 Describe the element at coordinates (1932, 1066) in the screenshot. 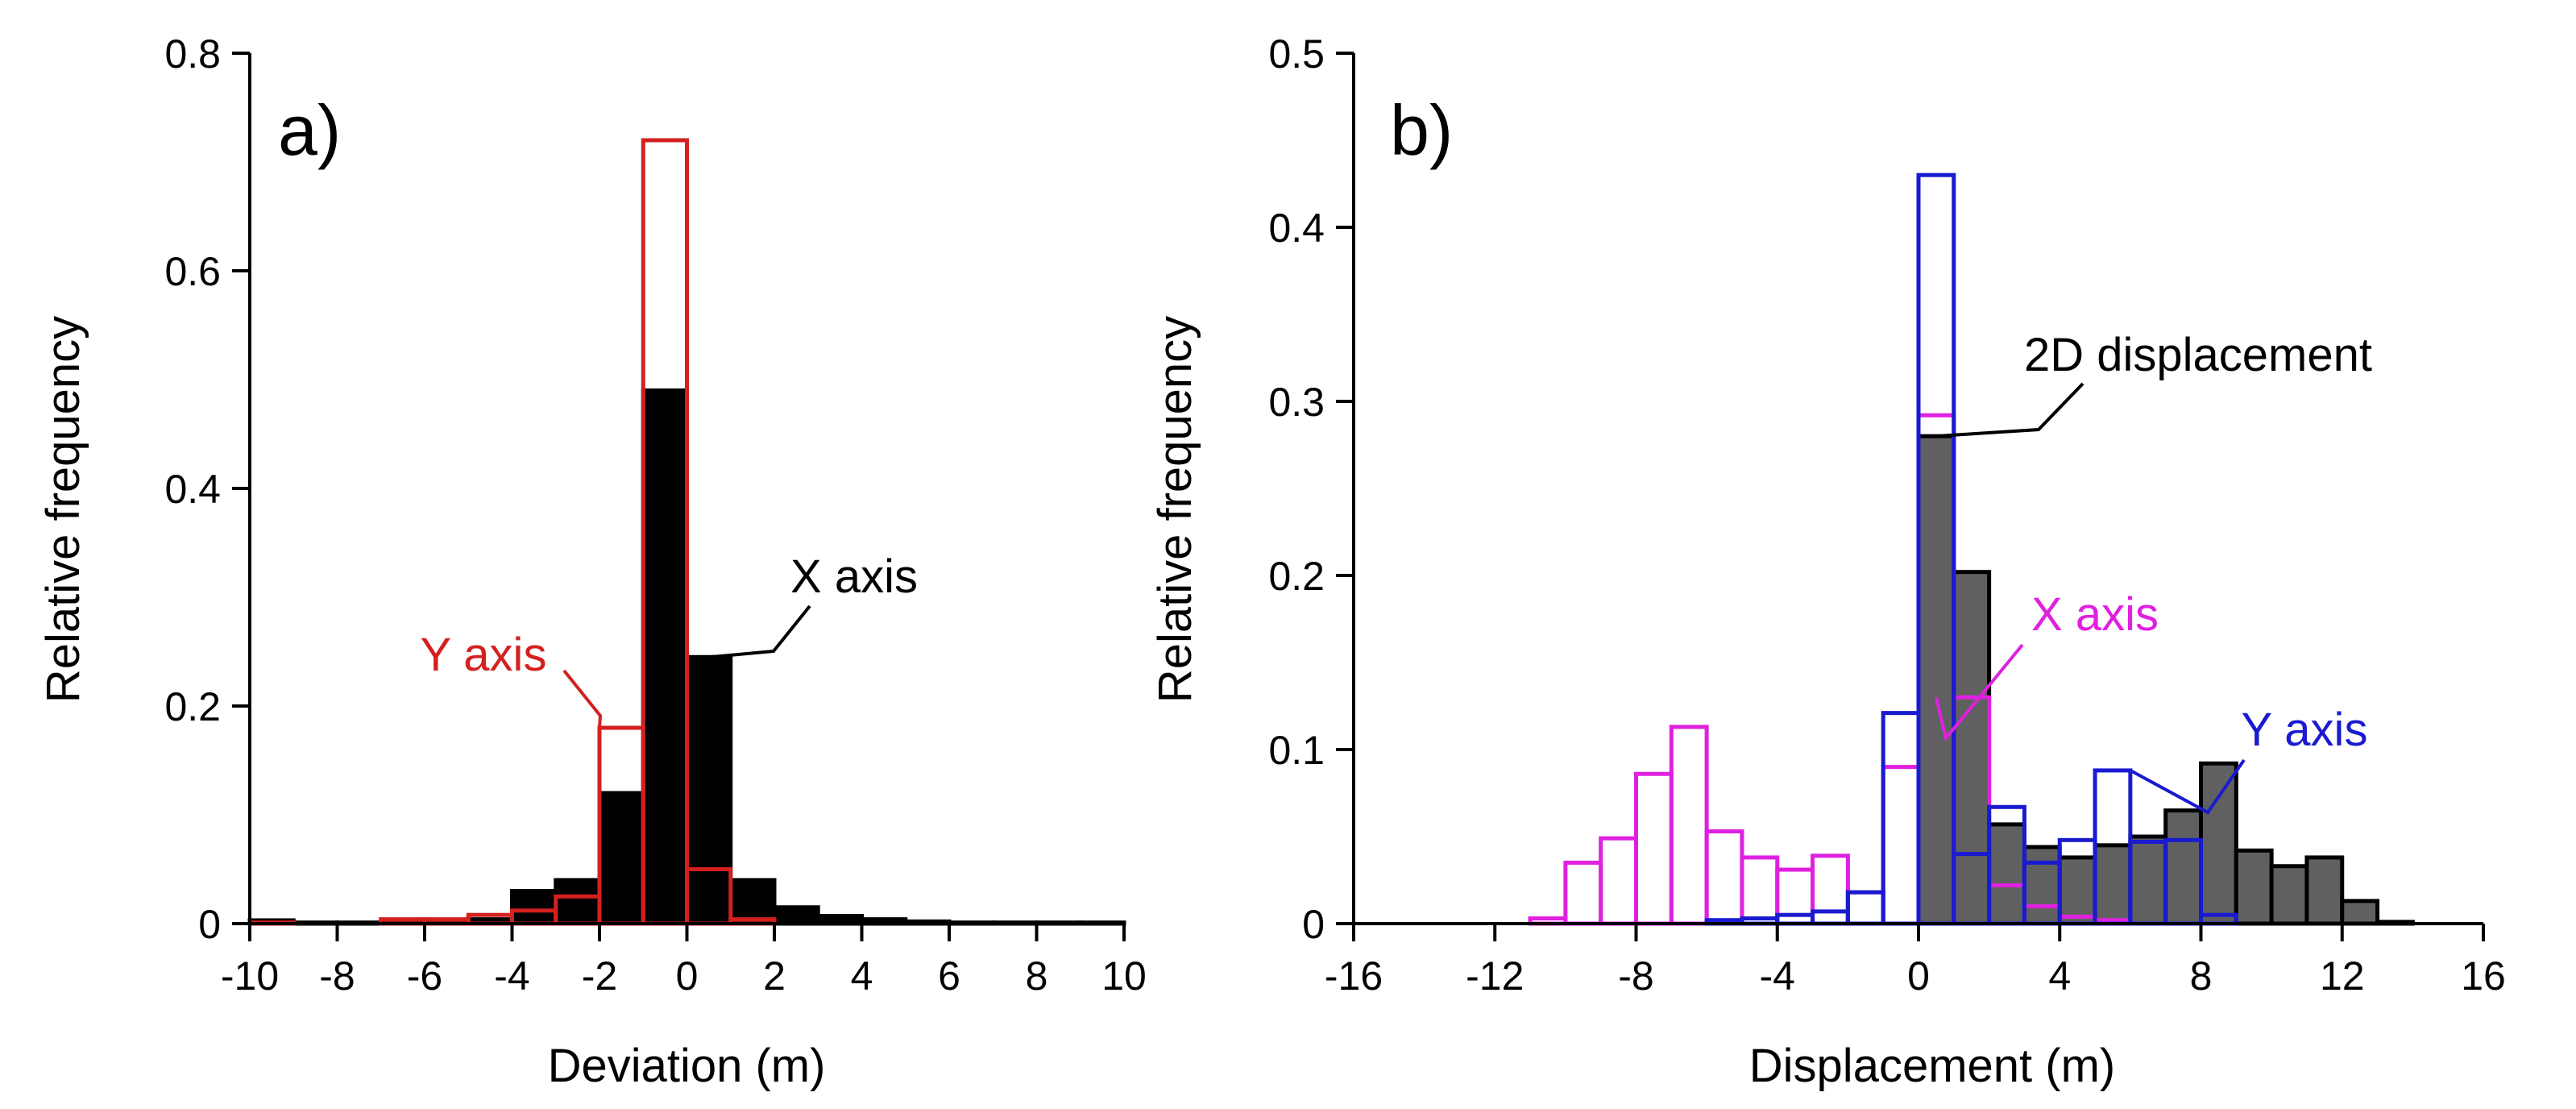

I see `panel-b-xlabel: Displacement (m)` at that location.